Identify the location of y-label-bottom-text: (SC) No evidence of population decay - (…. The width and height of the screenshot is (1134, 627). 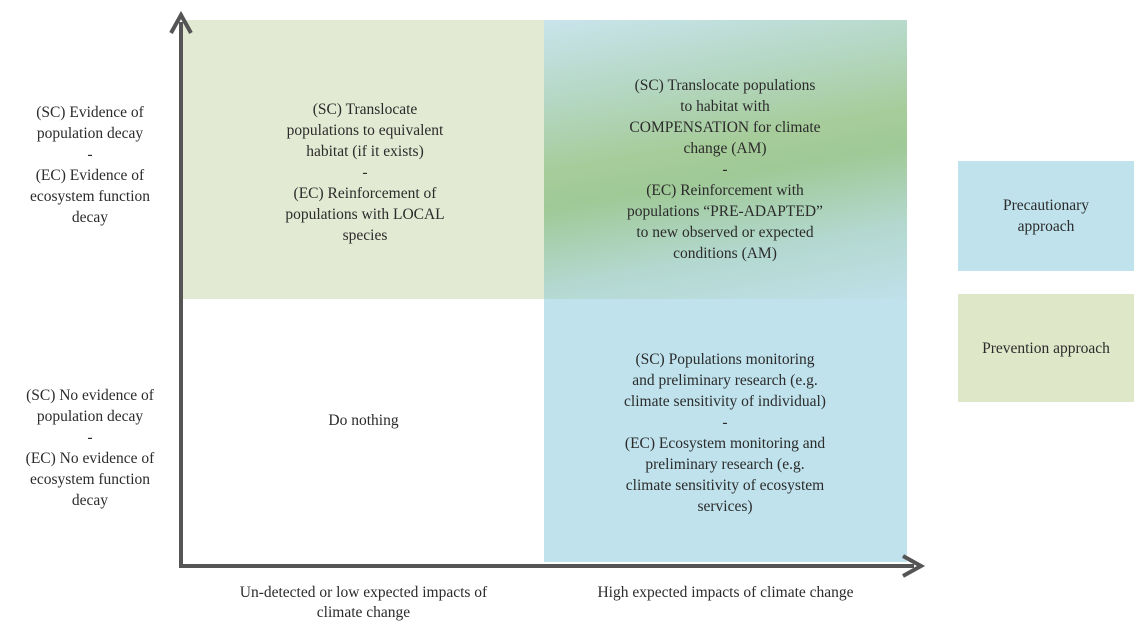
(90, 448).